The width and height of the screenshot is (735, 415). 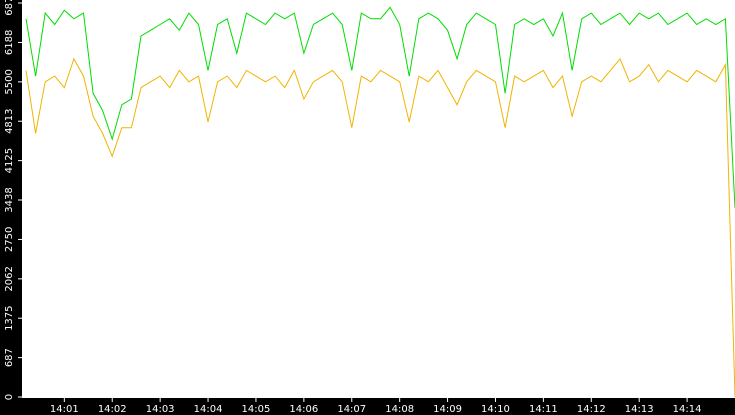 I want to click on x-tick-label: 14:07, so click(x=351, y=409).